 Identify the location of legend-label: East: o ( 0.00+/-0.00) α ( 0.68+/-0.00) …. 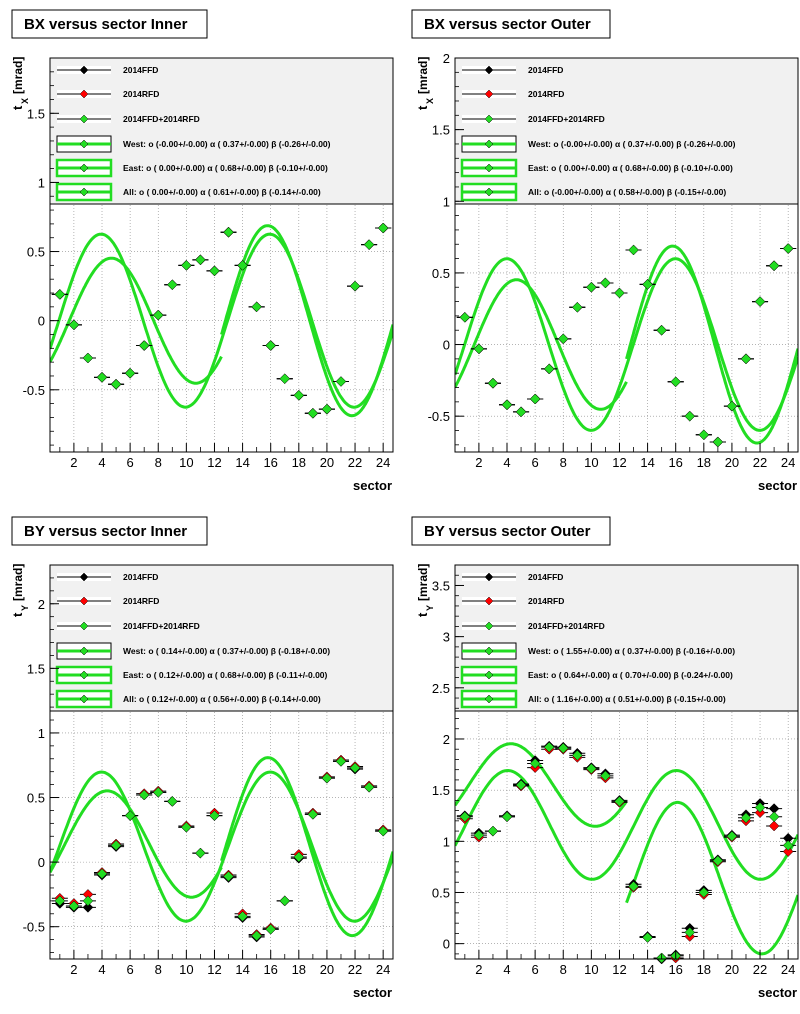
(630, 168).